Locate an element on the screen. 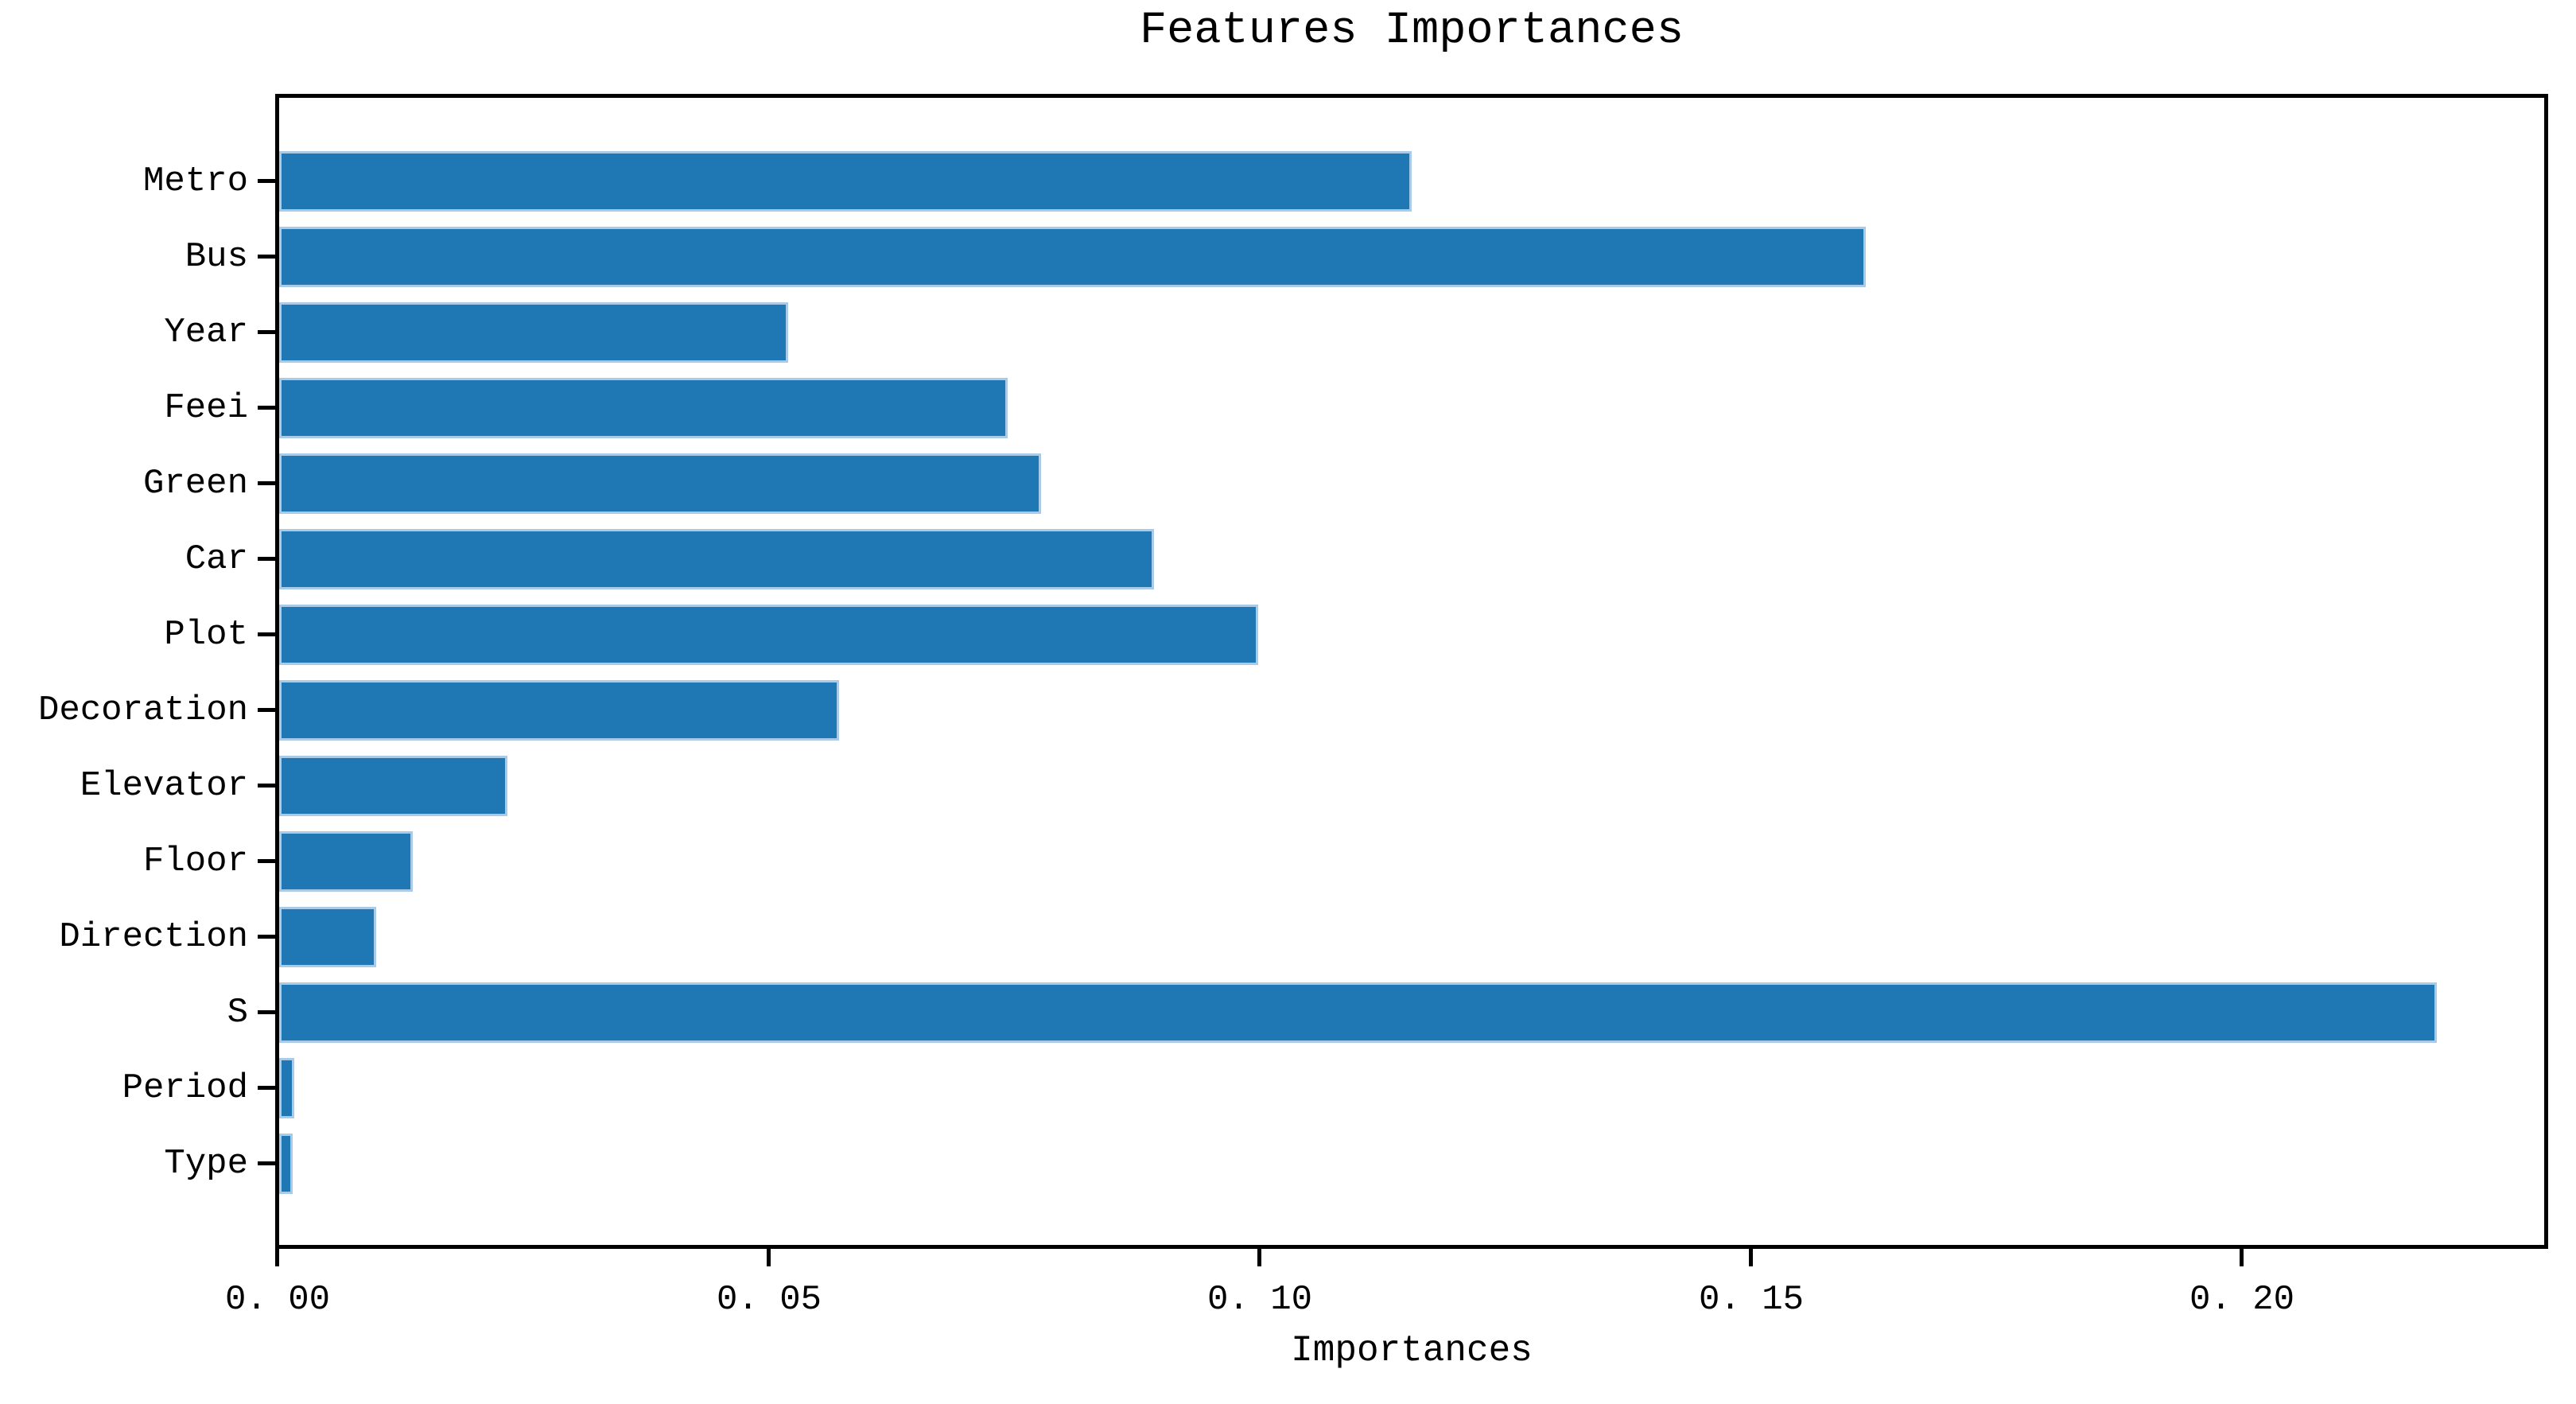 This screenshot has width=2576, height=1404. x-tick-label: 0. 20 is located at coordinates (2242, 1300).